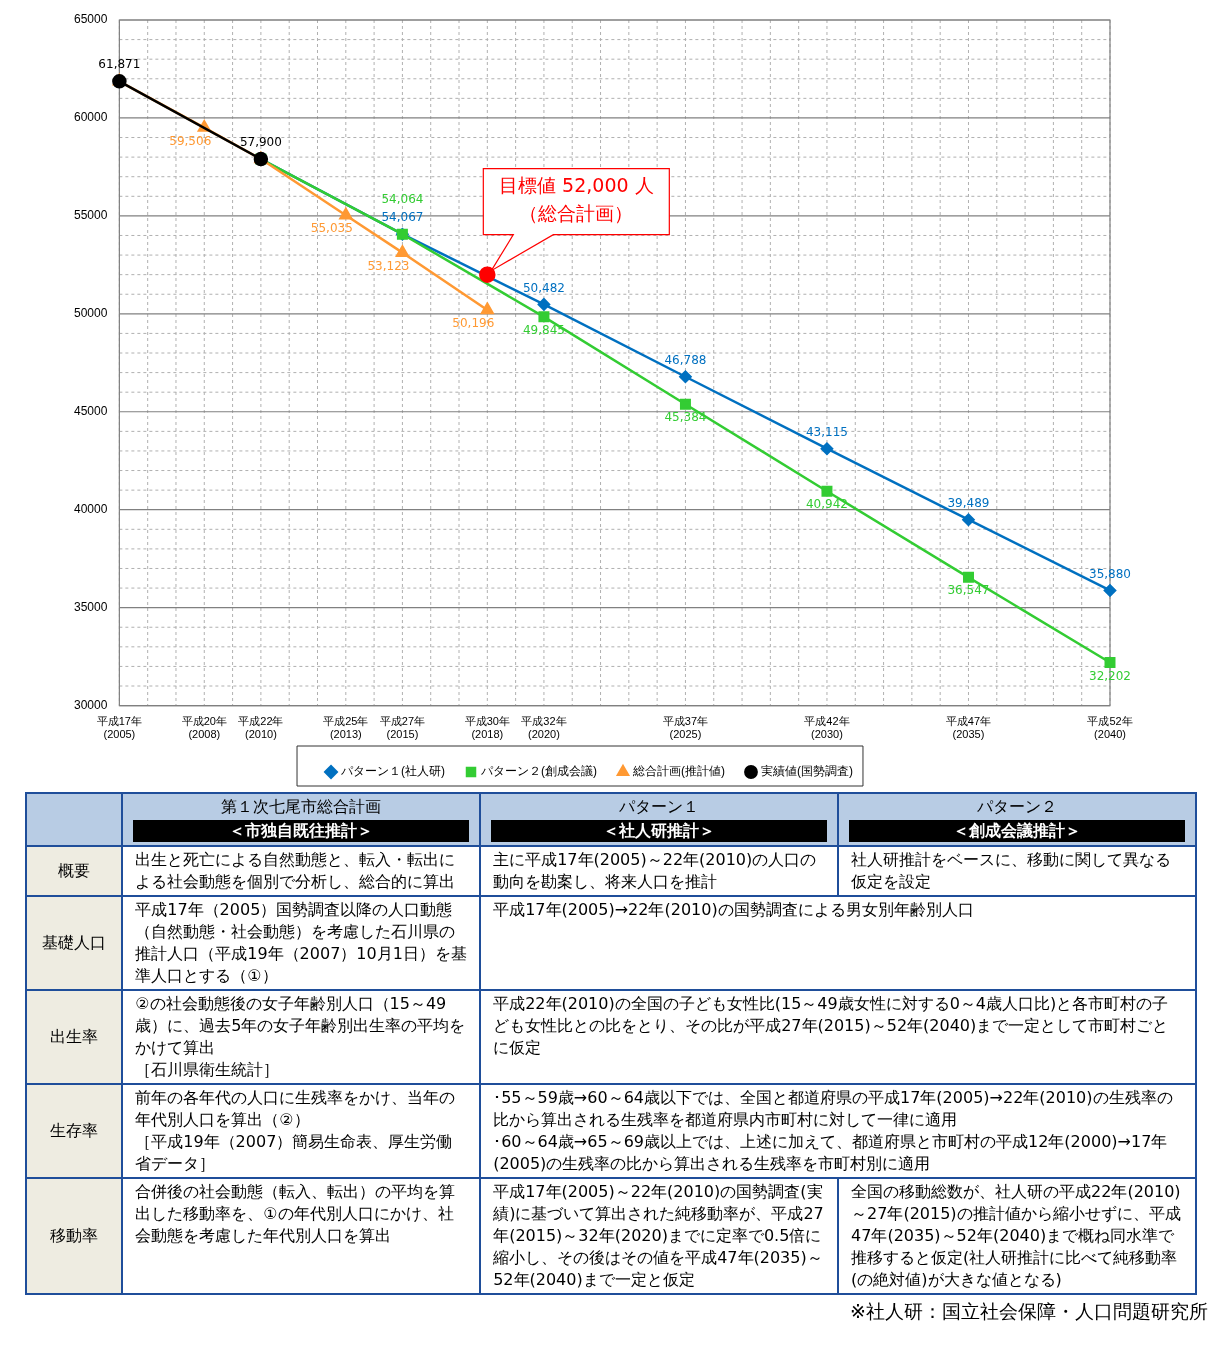 This screenshot has height=1364, width=1210. I want to click on x-tick-label: 平成20年(2008), so click(204, 728).